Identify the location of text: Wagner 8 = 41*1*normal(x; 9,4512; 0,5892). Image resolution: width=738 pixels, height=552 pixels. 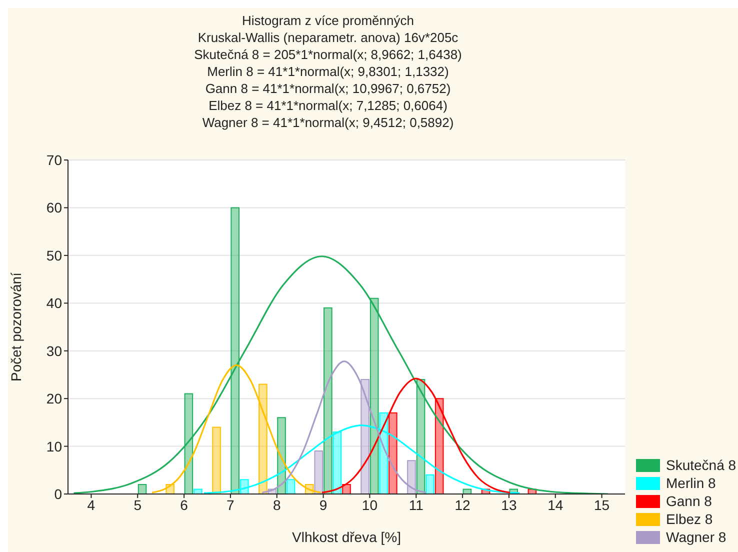
(328, 122).